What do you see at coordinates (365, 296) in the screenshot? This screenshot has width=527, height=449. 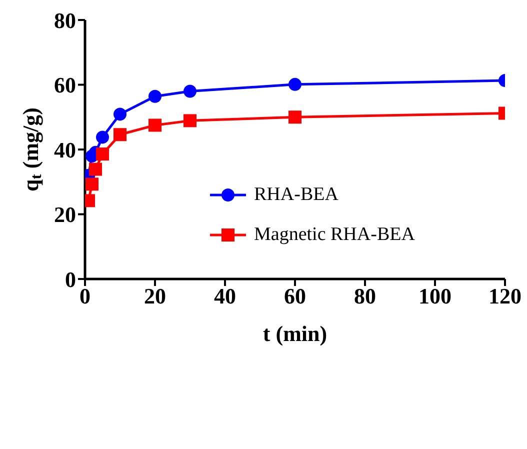 I see `x-tick-label: 80` at bounding box center [365, 296].